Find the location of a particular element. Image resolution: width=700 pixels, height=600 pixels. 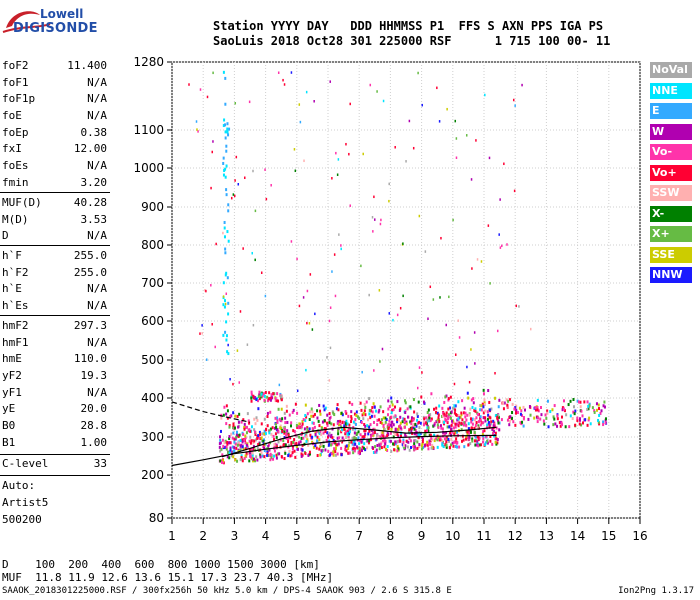

x-tick-label: 11 is located at coordinates (483, 536).